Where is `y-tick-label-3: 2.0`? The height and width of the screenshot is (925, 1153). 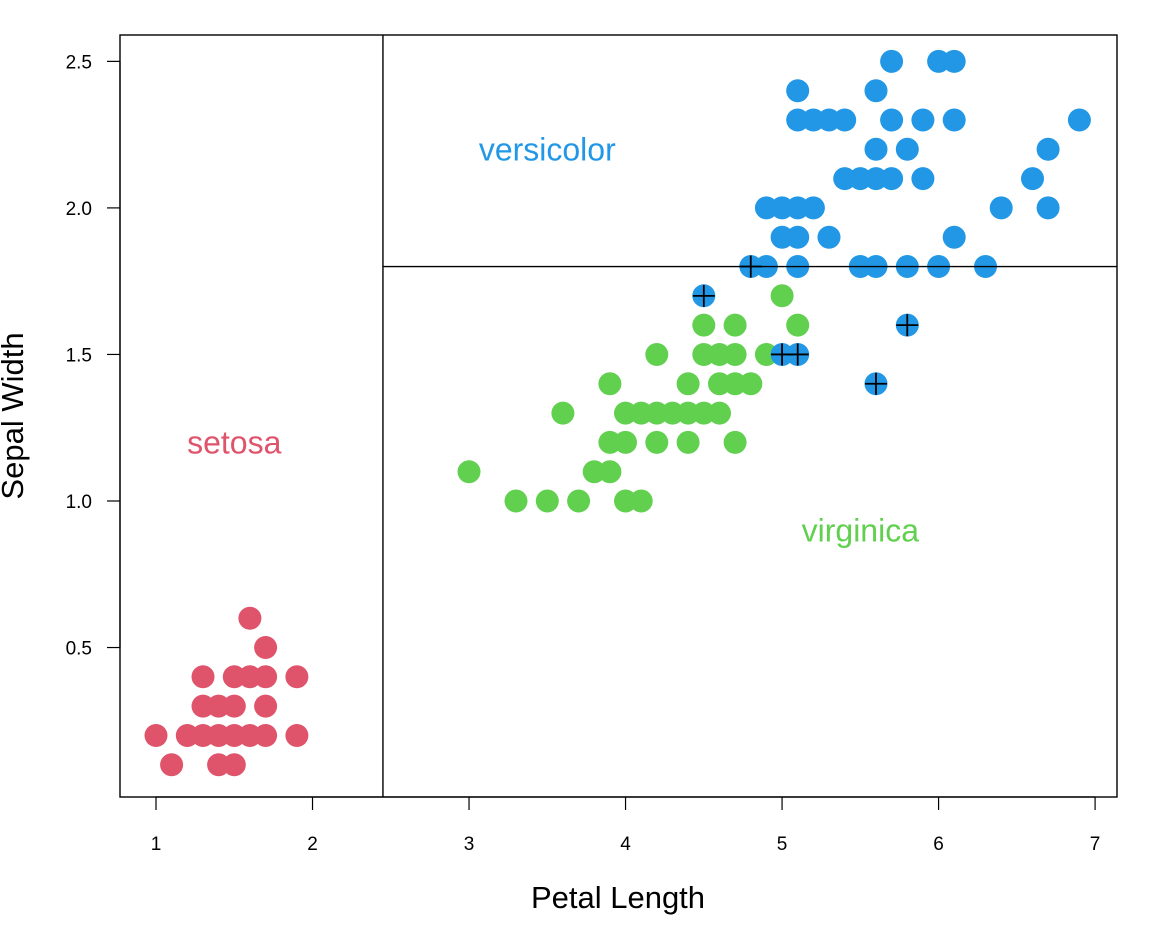 y-tick-label-3: 2.0 is located at coordinates (79, 209).